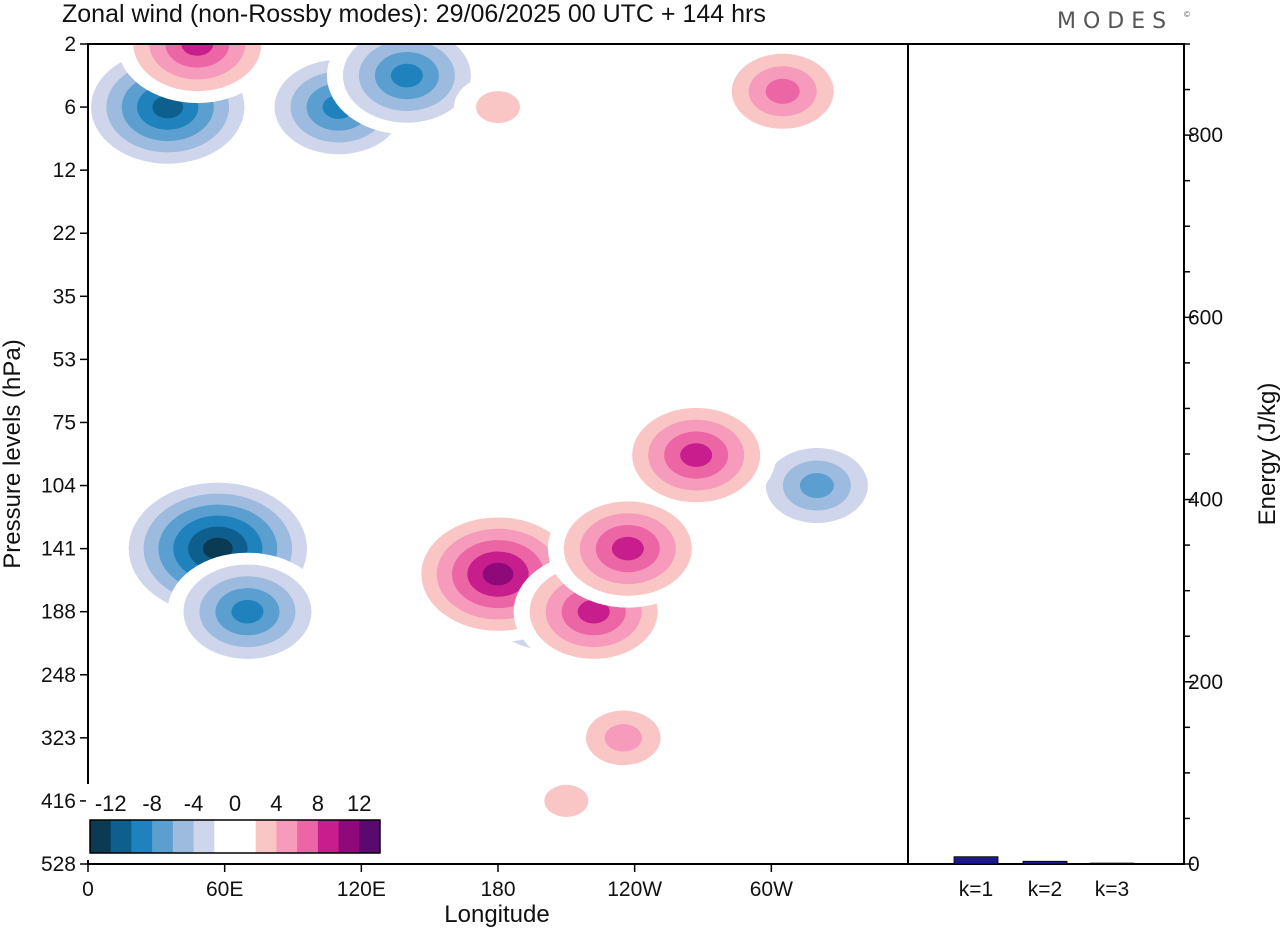 This screenshot has width=1280, height=930. What do you see at coordinates (976, 889) in the screenshot?
I see `energy-category-label-0: k=1` at bounding box center [976, 889].